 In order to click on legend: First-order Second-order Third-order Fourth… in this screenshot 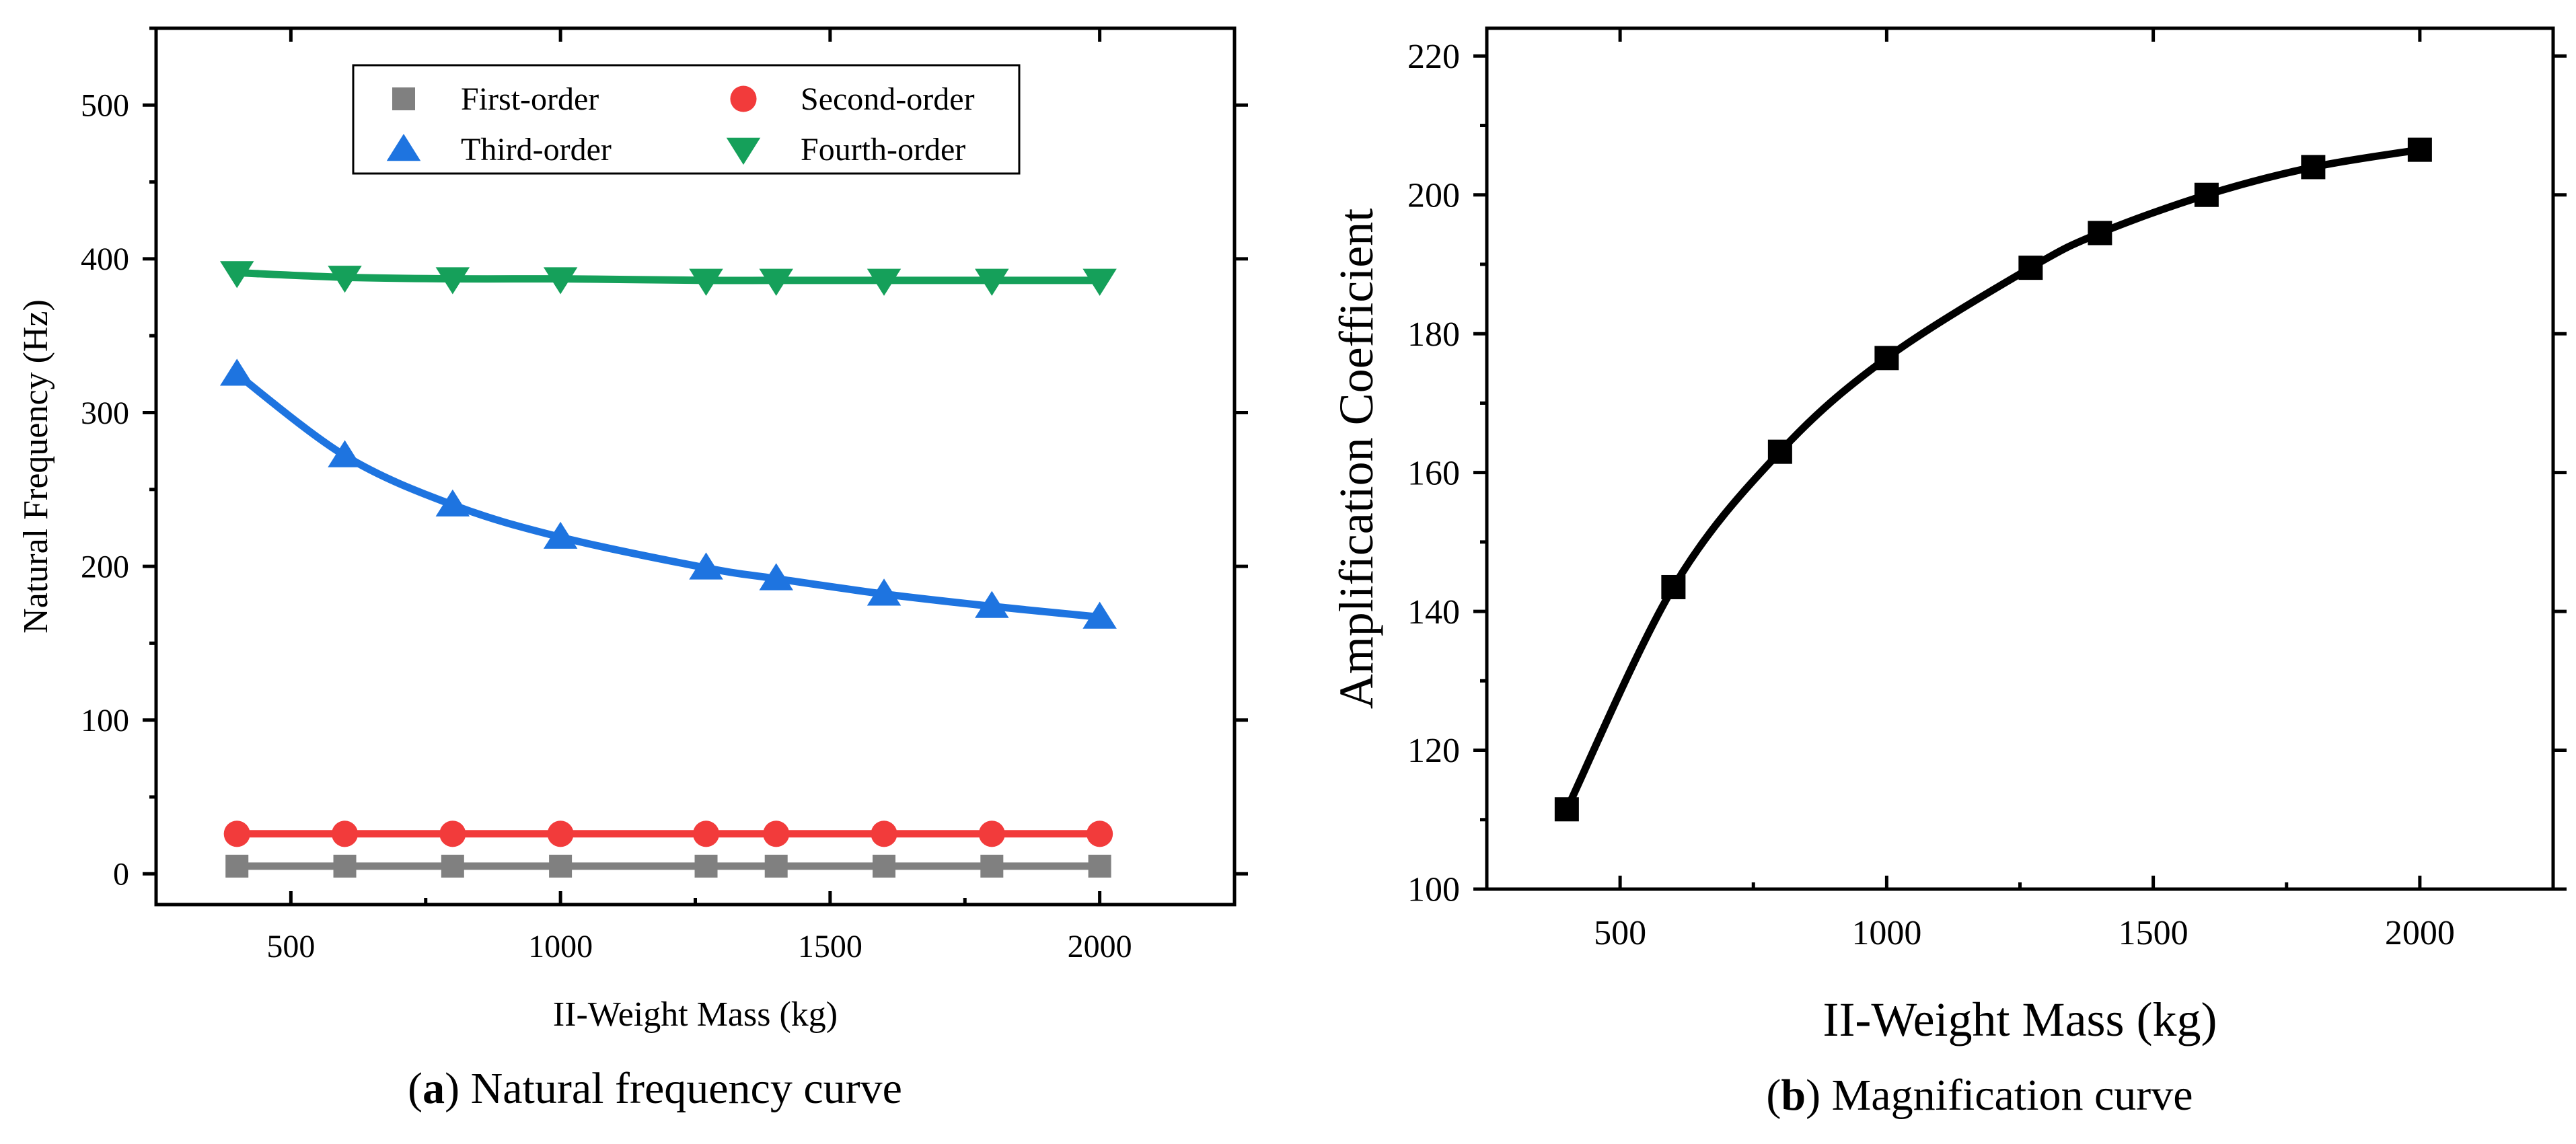, I will do `click(686, 119)`.